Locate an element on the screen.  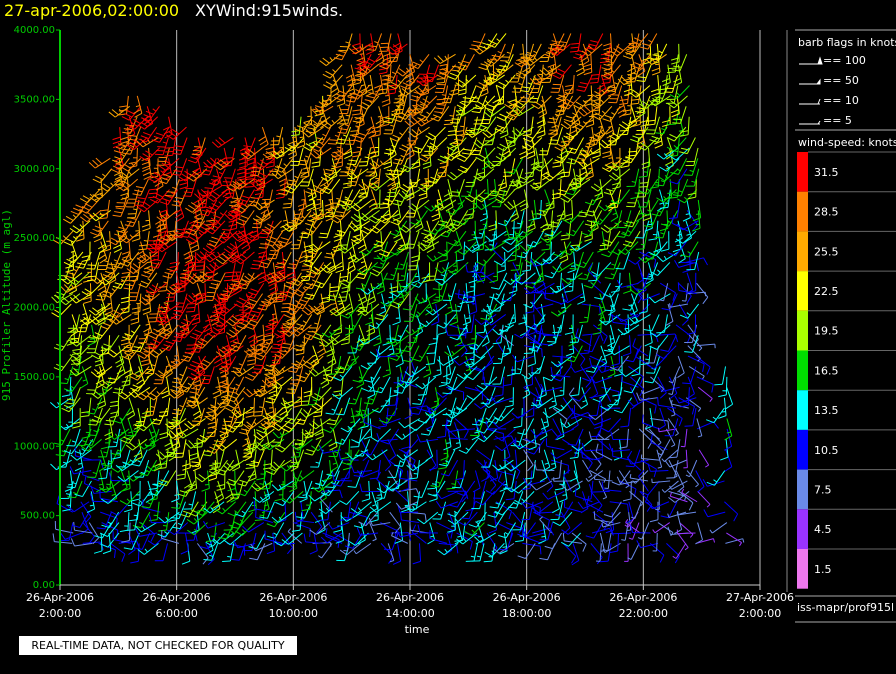
colorbar-label: 31.5 is located at coordinates (826, 172).